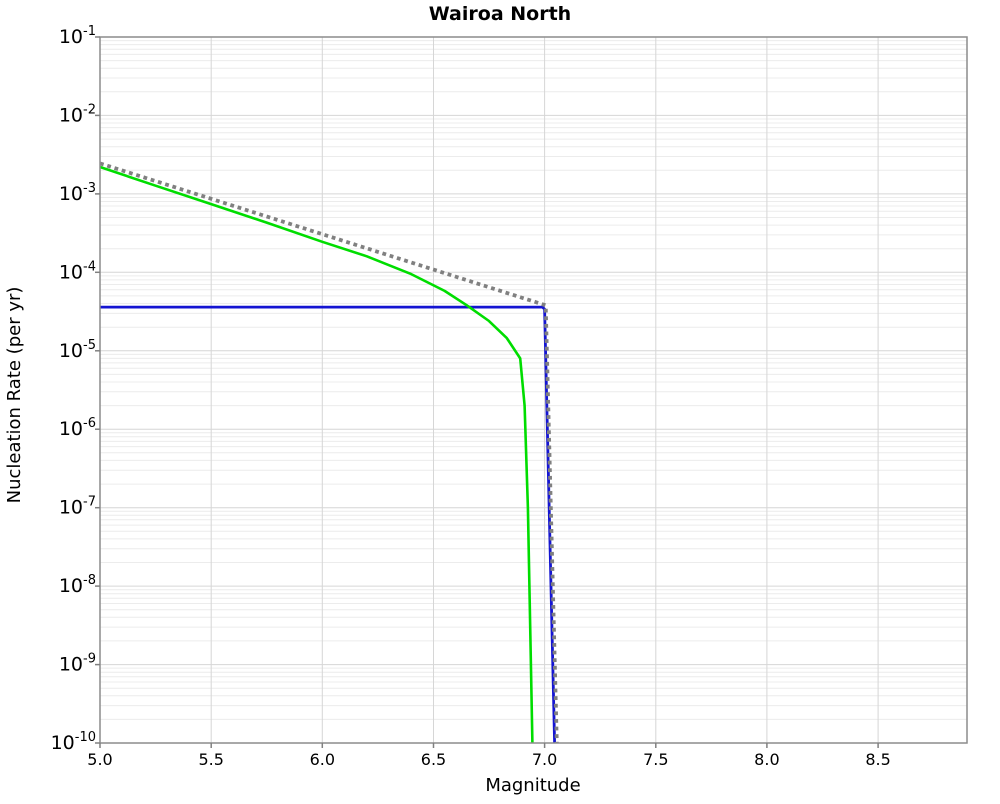  What do you see at coordinates (77, 350) in the screenshot?
I see `y-tick-label: 10⁻⁵` at bounding box center [77, 350].